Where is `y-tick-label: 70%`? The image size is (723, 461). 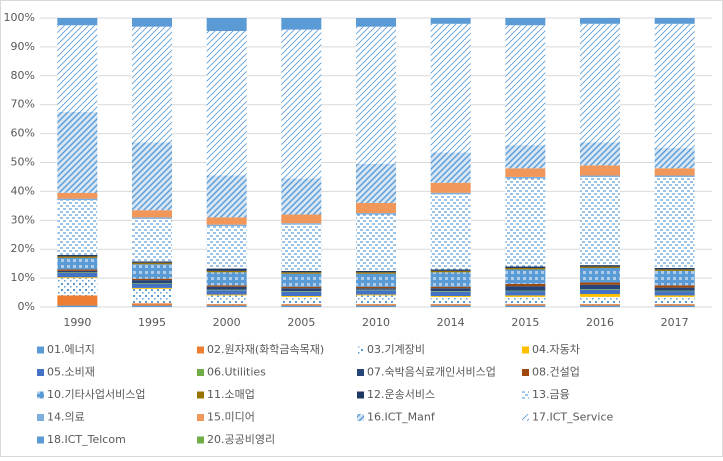
y-tick-label: 70% is located at coordinates (23, 104).